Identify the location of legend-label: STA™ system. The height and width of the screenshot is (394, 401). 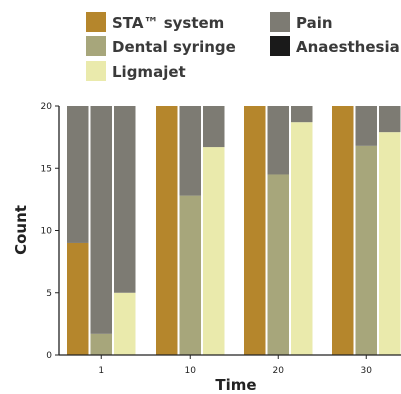
(168, 23).